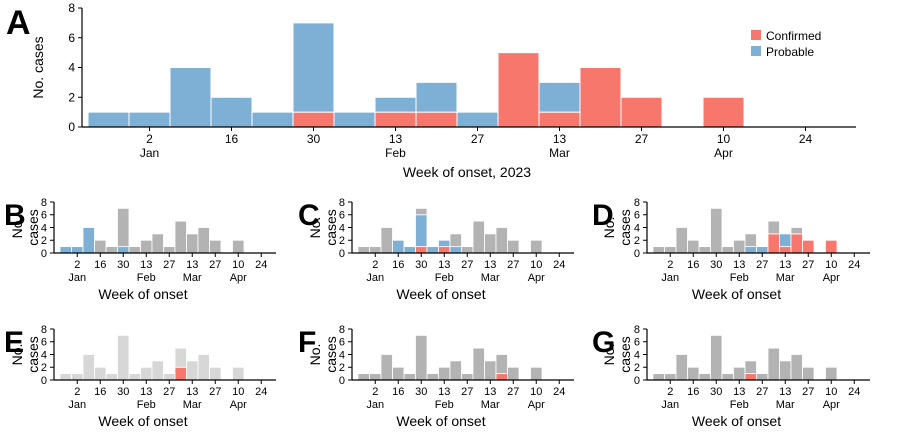  What do you see at coordinates (603, 342) in the screenshot?
I see `panel-letter: G` at bounding box center [603, 342].